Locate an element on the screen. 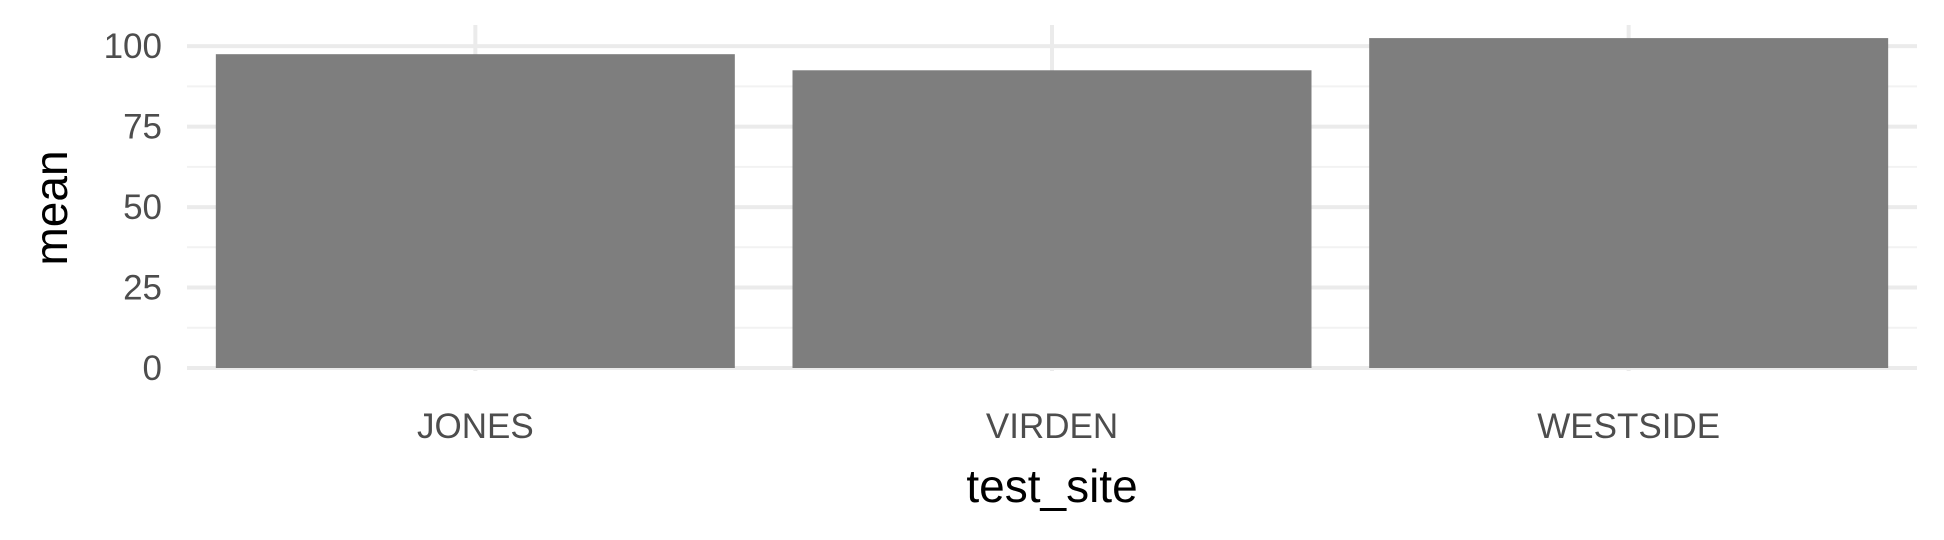 The image size is (1944, 540). y-tick-label: 50 is located at coordinates (142, 207).